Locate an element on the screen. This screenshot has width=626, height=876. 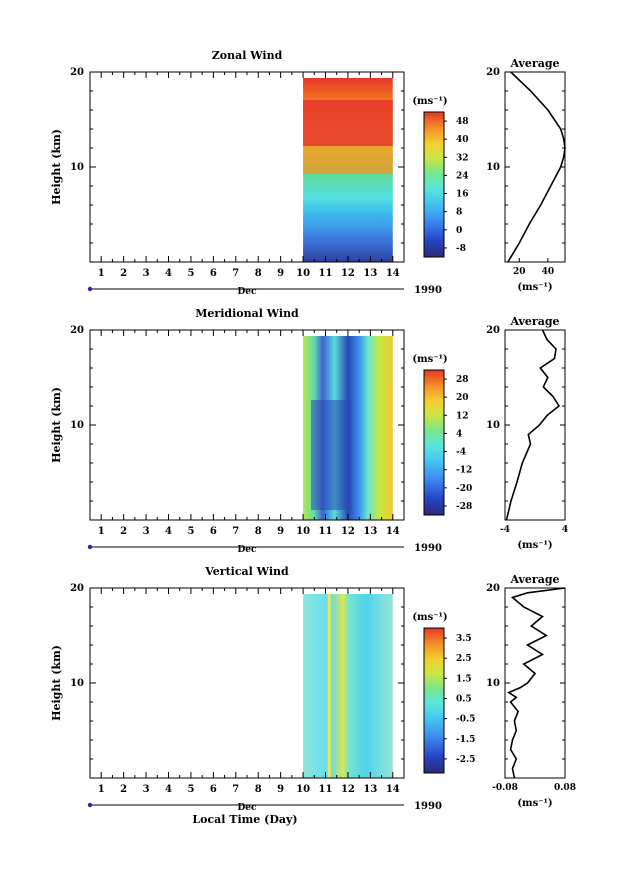
panel-title: Vertical Wind is located at coordinates (246, 571).